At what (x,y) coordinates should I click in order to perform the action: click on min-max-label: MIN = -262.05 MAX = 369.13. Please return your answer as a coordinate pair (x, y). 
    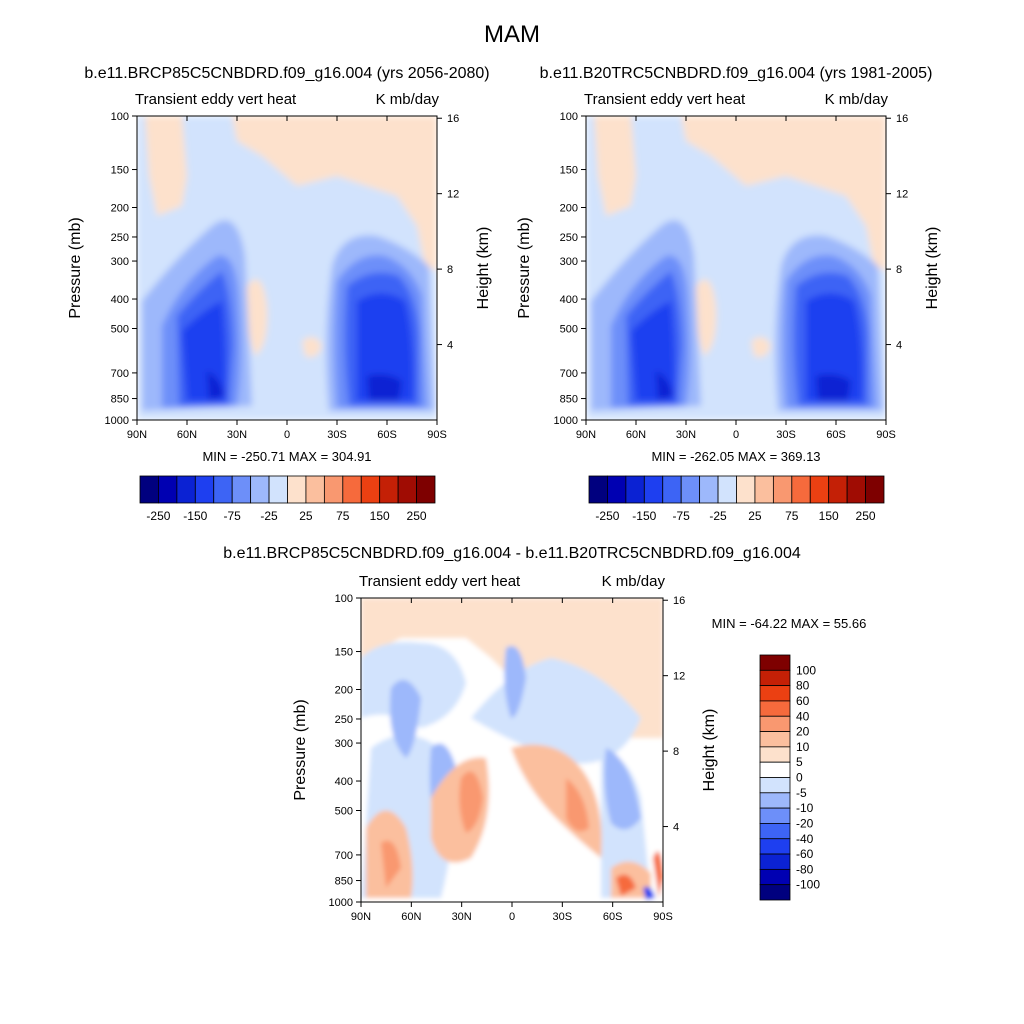
    Looking at the image, I should click on (735, 456).